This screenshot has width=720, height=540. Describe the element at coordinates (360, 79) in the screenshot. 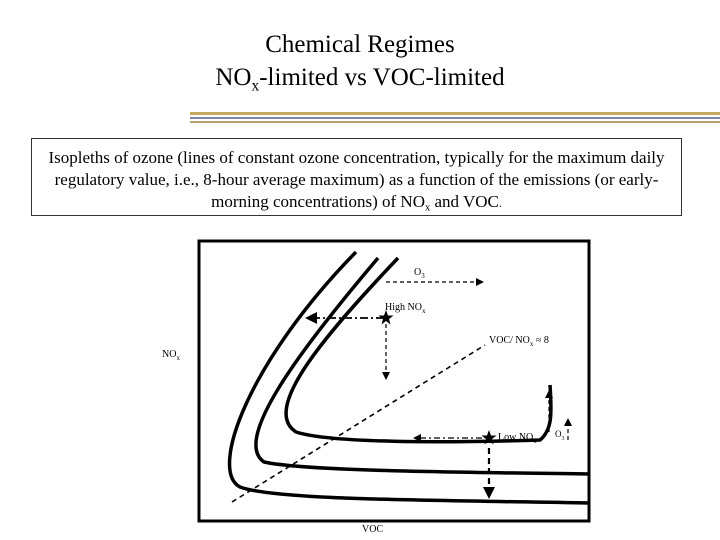

I see `slide-title-line-2: NOx-limited vs VOC-limited` at that location.